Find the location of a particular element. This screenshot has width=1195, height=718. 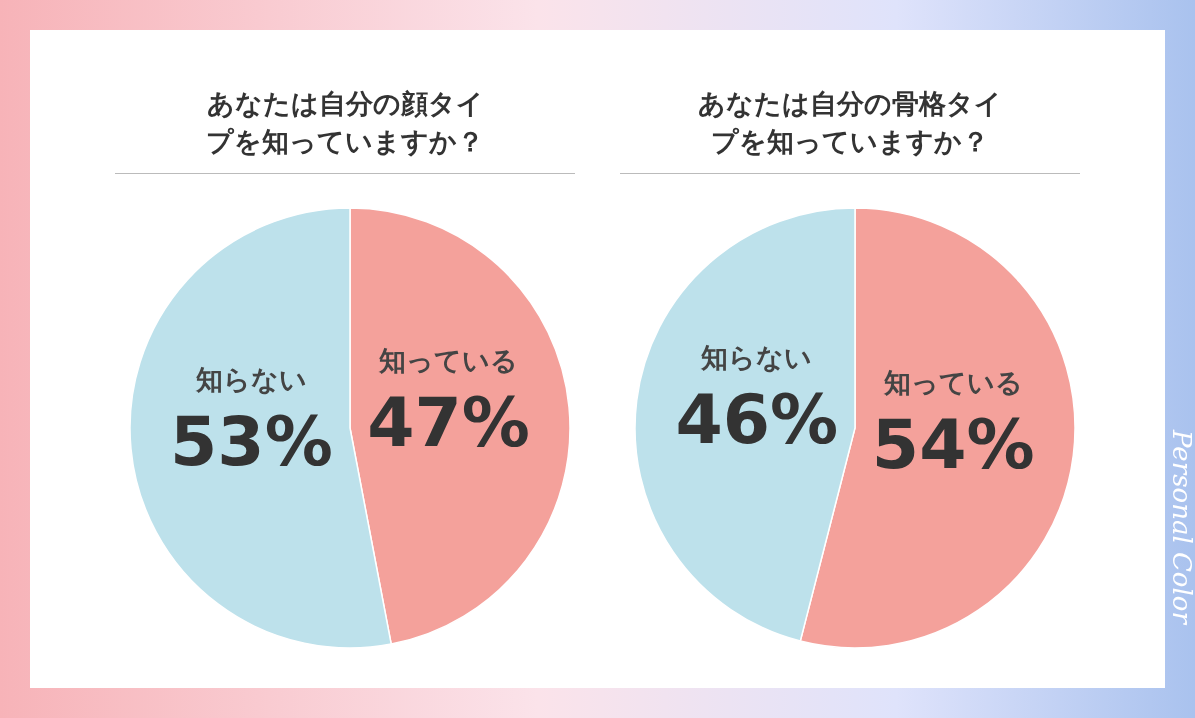

chart-title: あなたは自分の顔タイプを知っていますか？ is located at coordinates (345, 123).